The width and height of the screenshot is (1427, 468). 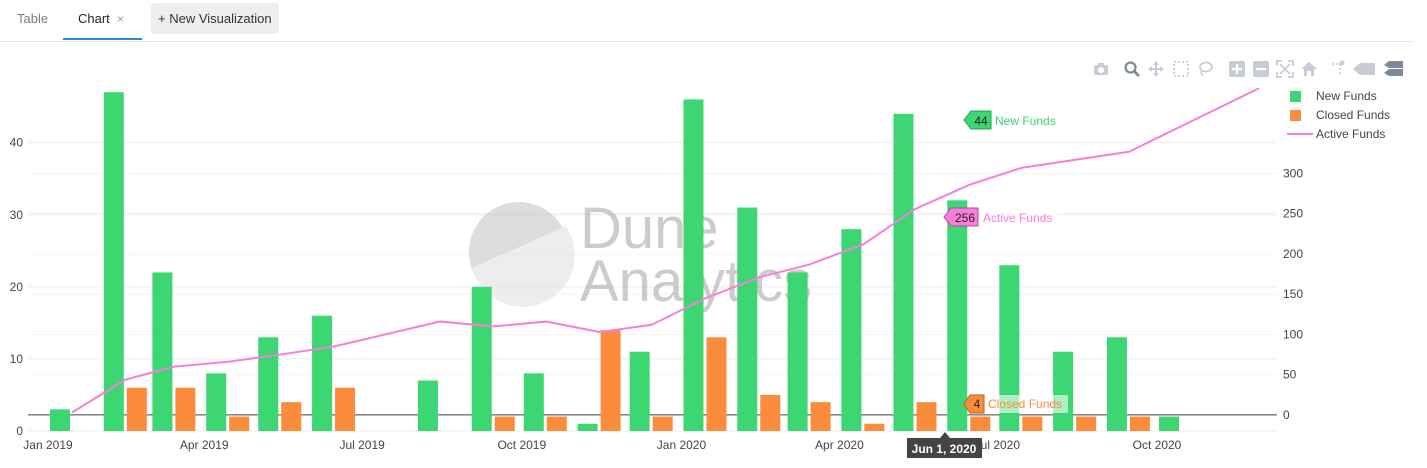 I want to click on legend-item-new-funds: New Funds, so click(x=1338, y=97).